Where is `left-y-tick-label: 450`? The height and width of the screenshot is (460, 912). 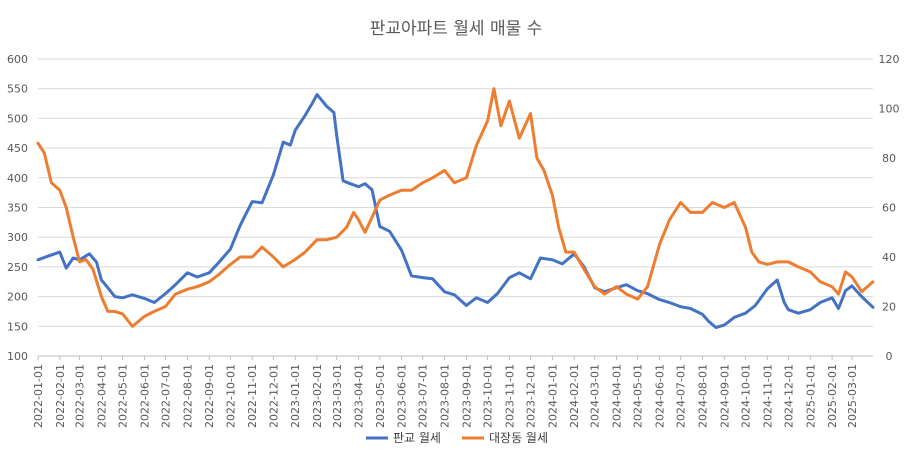 left-y-tick-label: 450 is located at coordinates (17, 148).